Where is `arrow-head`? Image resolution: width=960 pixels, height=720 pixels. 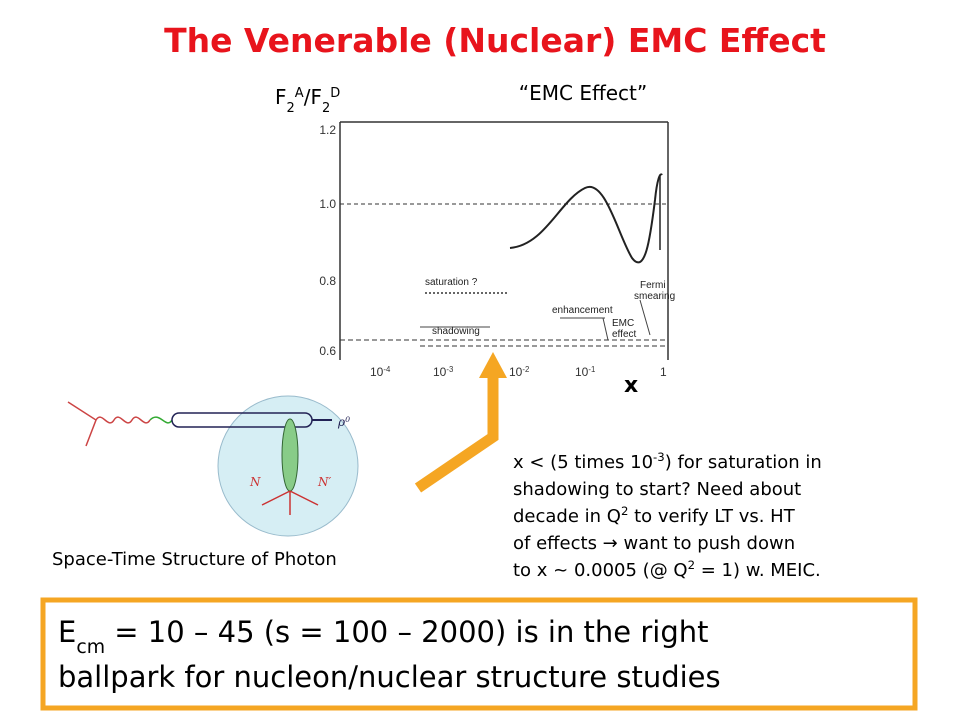 arrow-head is located at coordinates (493, 365).